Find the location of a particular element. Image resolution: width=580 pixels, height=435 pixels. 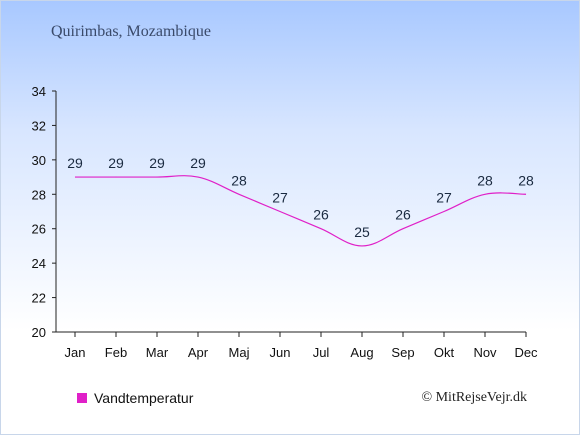

legend: Vandtemperatur is located at coordinates (135, 398).